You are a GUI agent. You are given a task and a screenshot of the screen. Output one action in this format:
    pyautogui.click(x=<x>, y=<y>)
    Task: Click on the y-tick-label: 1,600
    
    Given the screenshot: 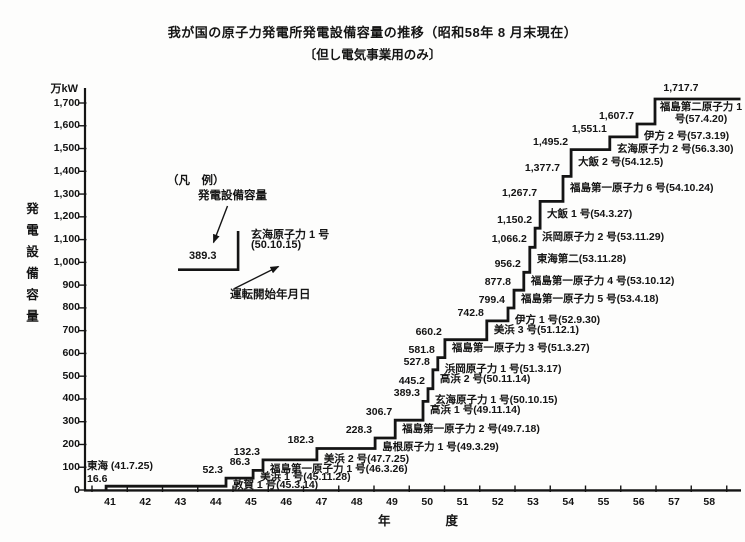 What is the action you would take?
    pyautogui.click(x=66, y=125)
    